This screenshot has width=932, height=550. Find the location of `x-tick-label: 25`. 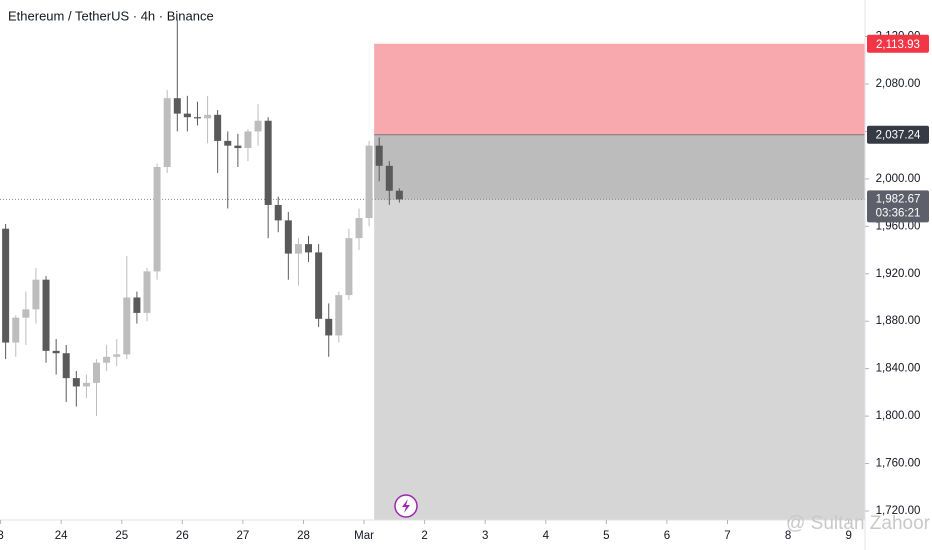

x-tick-label: 25 is located at coordinates (121, 536).